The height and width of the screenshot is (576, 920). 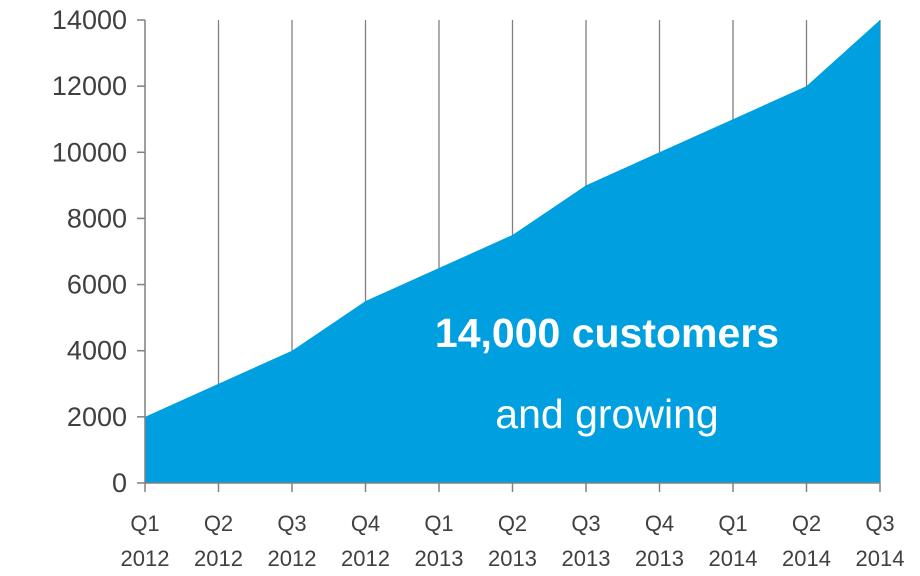 What do you see at coordinates (97, 351) in the screenshot?
I see `y-tick-label: 4000` at bounding box center [97, 351].